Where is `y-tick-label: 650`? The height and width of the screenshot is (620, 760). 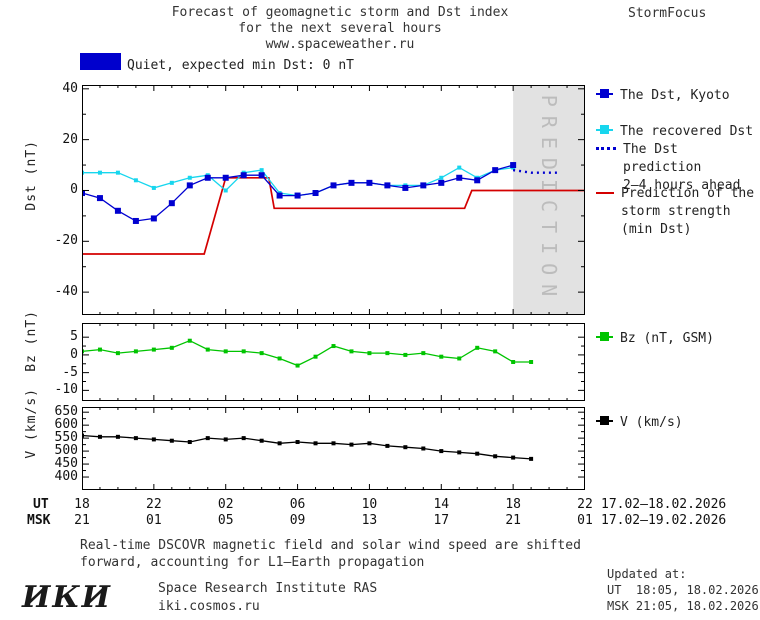 y-tick-label: 650 is located at coordinates (66, 412).